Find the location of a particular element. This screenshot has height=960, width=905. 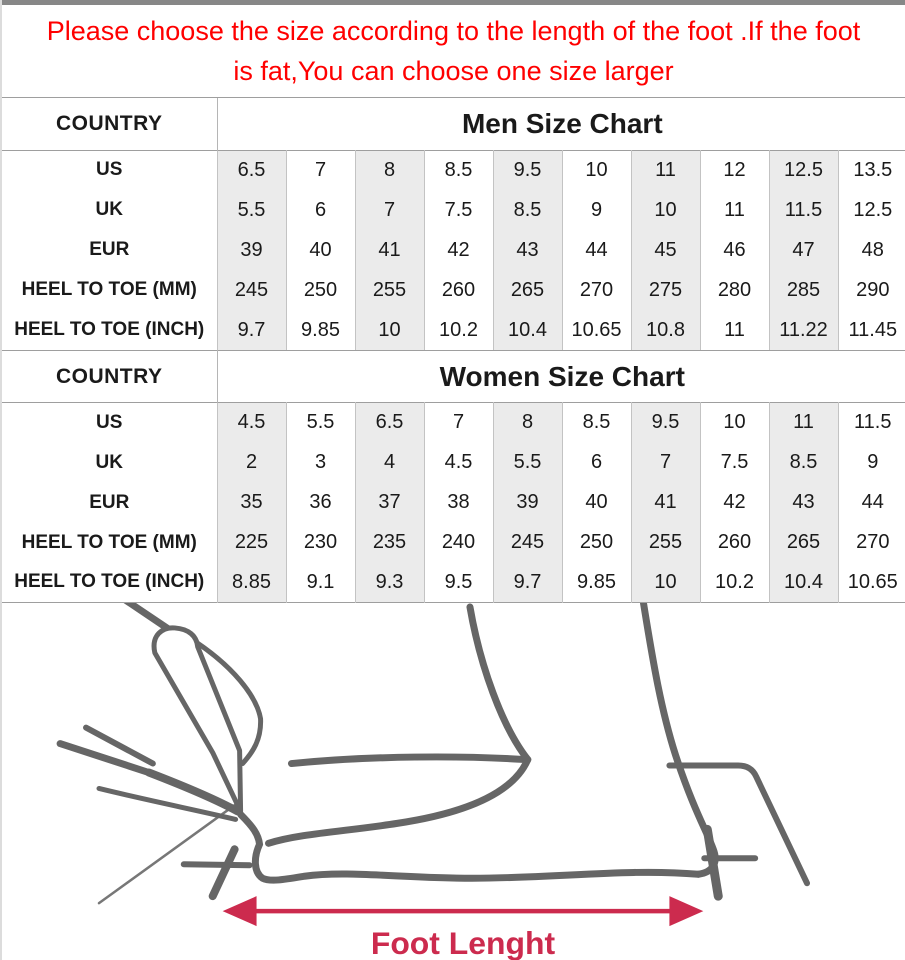

size-cell: 9.5 is located at coordinates (665, 422).